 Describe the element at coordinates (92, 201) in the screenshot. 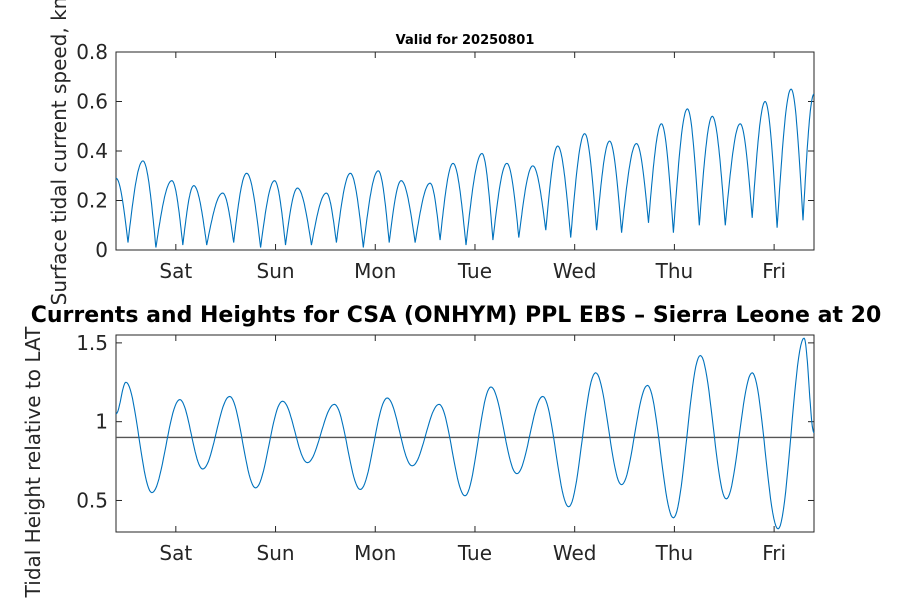

I see `current-speed-y-tick-label: 0.2` at that location.